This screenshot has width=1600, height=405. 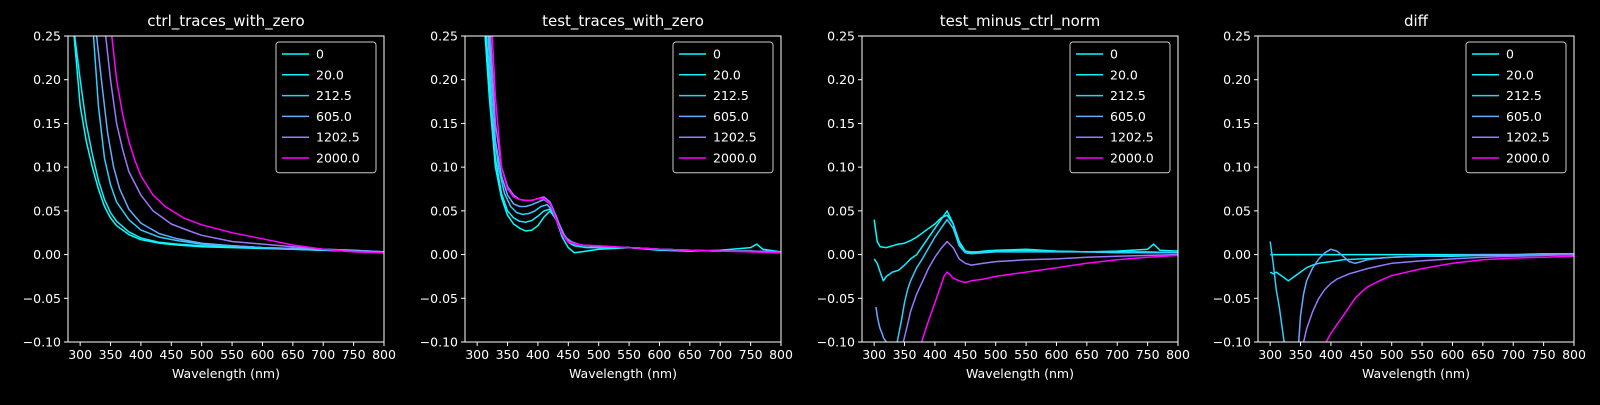 What do you see at coordinates (623, 21) in the screenshot?
I see `chart-title: test_traces_with_zero` at bounding box center [623, 21].